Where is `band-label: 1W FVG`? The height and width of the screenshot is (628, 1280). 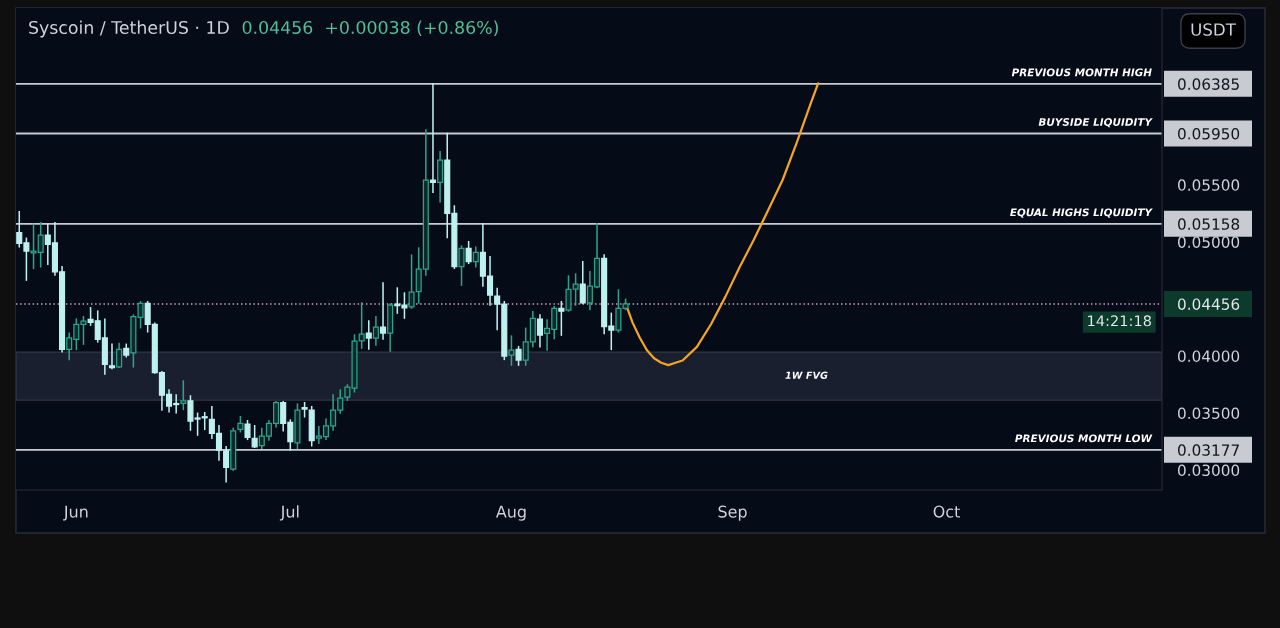 band-label: 1W FVG is located at coordinates (806, 375).